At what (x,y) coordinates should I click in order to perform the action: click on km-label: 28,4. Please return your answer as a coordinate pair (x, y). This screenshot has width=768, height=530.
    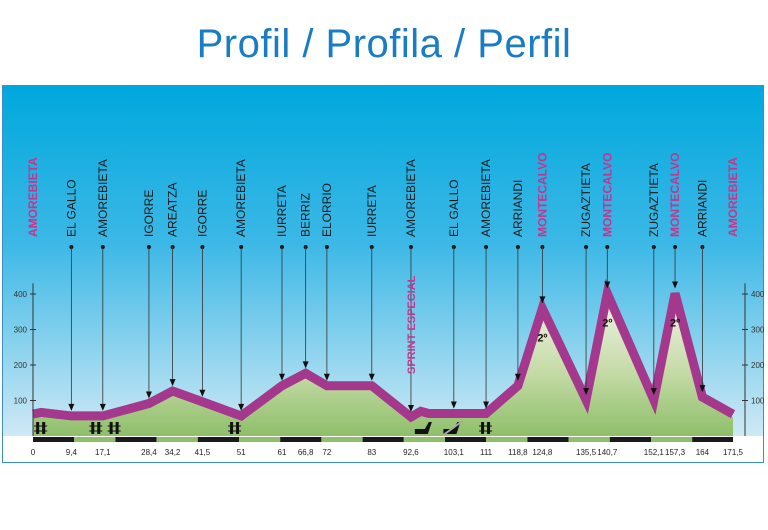
    Looking at the image, I should click on (149, 452).